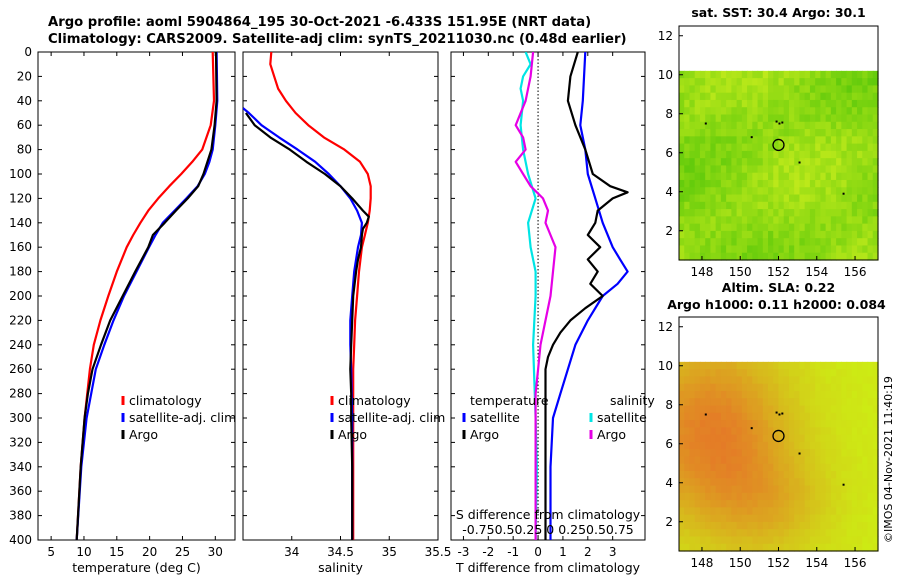 This screenshot has height=580, width=900. What do you see at coordinates (20, 296) in the screenshot?
I see `y-tick-label: 200` at bounding box center [20, 296].